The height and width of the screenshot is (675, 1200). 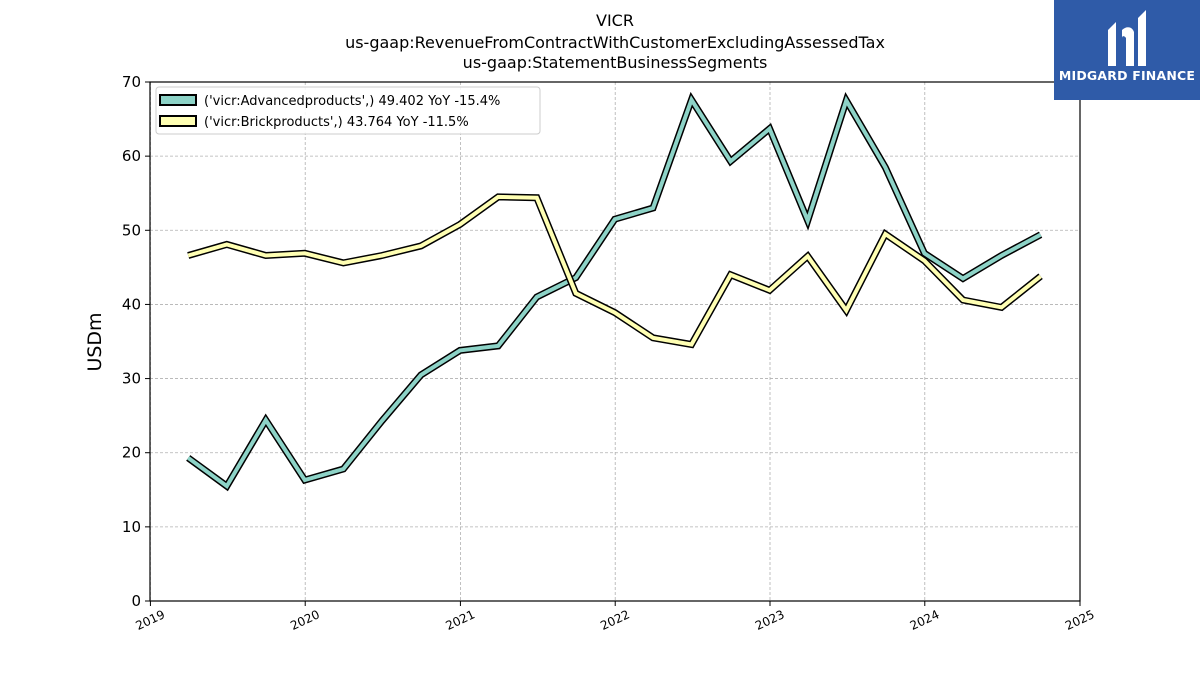 I want to click on x-tick-label: 2022, so click(x=615, y=620).